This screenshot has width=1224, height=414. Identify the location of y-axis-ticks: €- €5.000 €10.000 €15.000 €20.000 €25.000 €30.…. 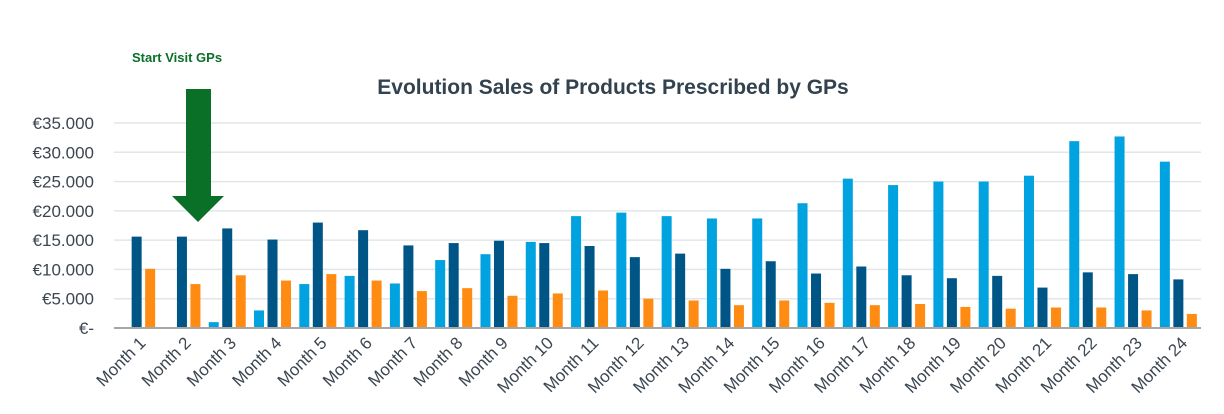
(63, 226).